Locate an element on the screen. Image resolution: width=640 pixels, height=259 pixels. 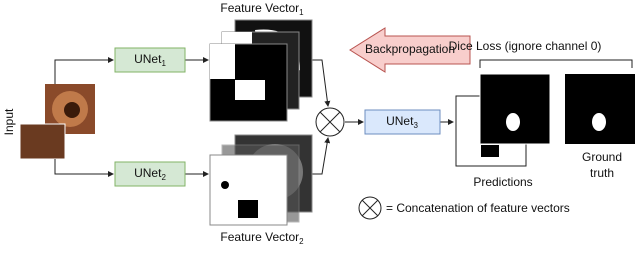
feature-vector1-label: Feature Vector1 is located at coordinates (262, 9).